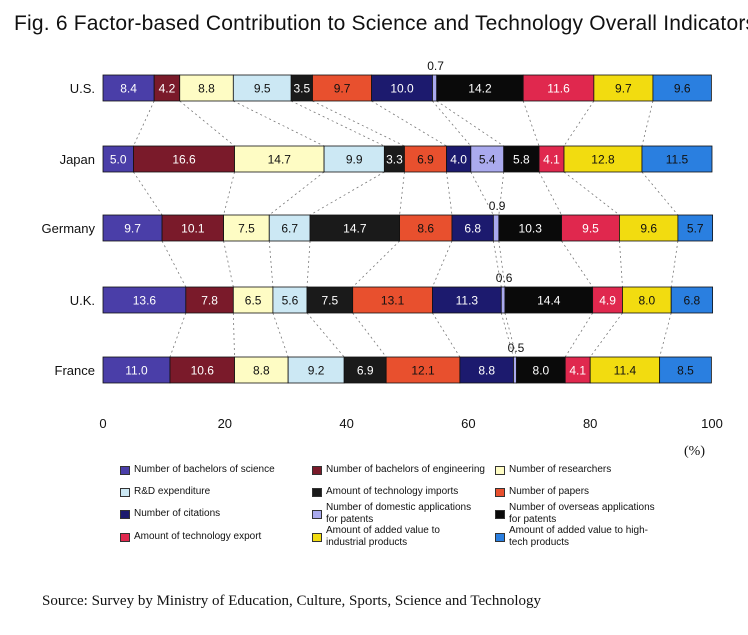 The width and height of the screenshot is (748, 635). Describe the element at coordinates (677, 160) in the screenshot. I see `data-label: 11.5` at that location.